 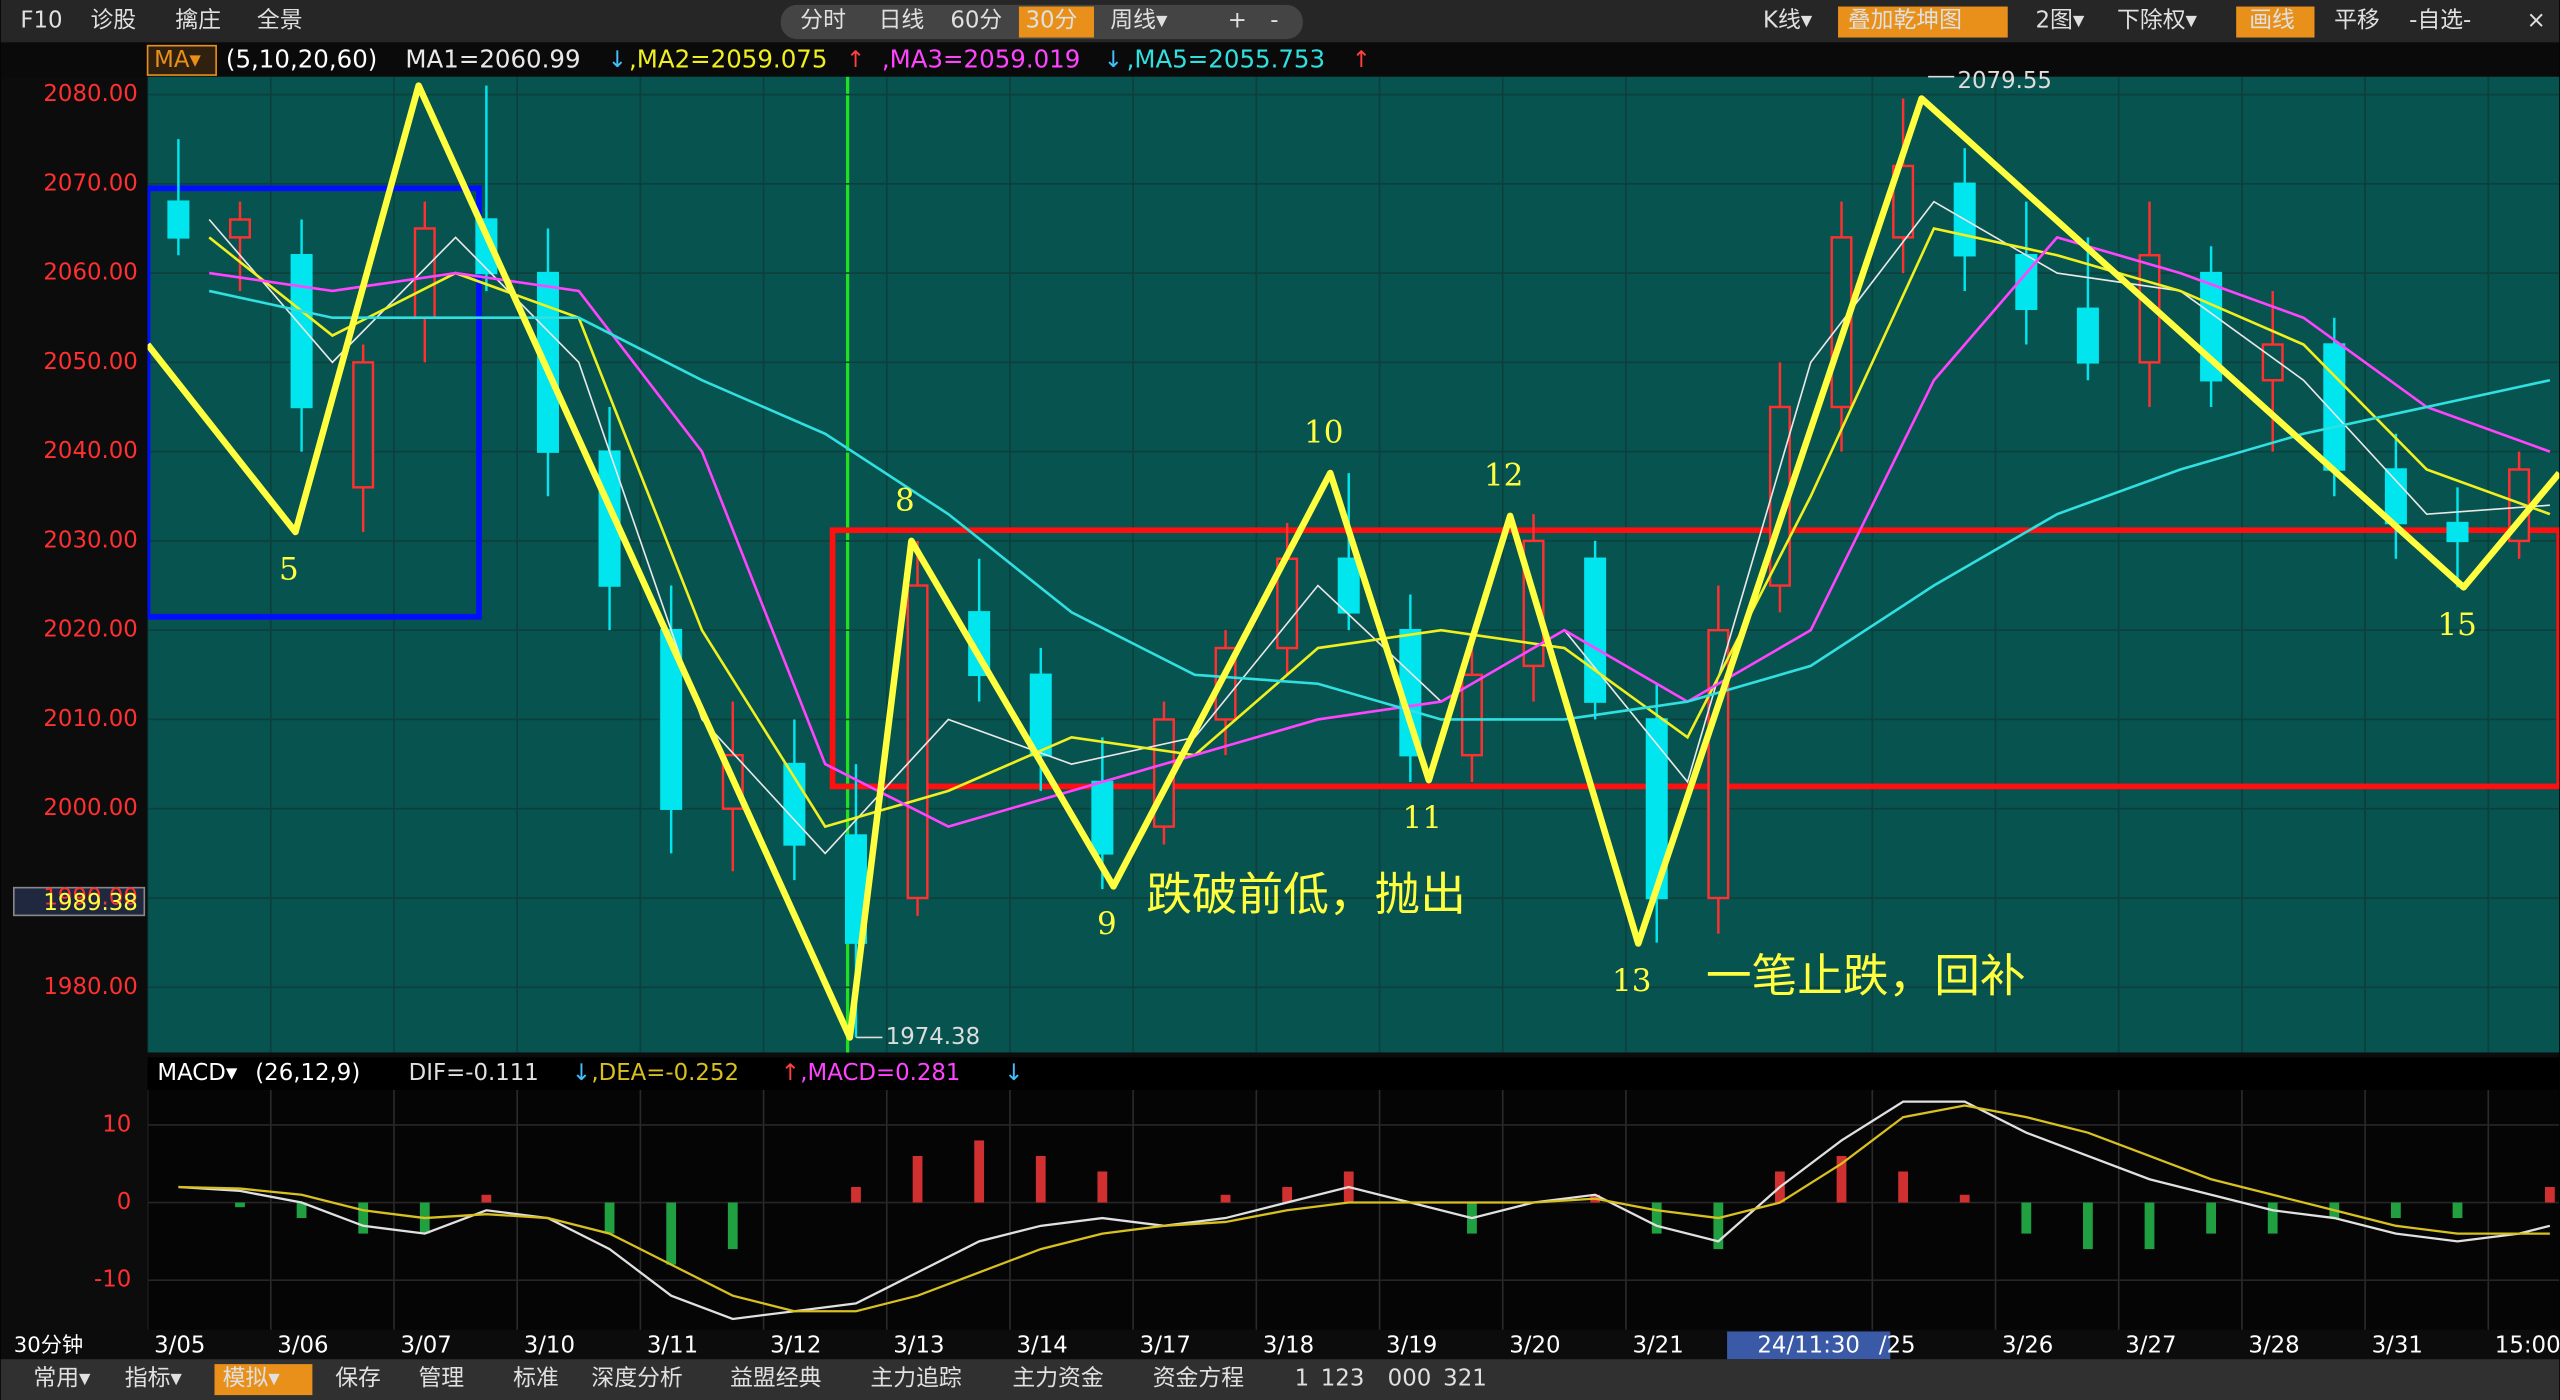 I want to click on bottom-button: 主力追踪, so click(x=915, y=1378).